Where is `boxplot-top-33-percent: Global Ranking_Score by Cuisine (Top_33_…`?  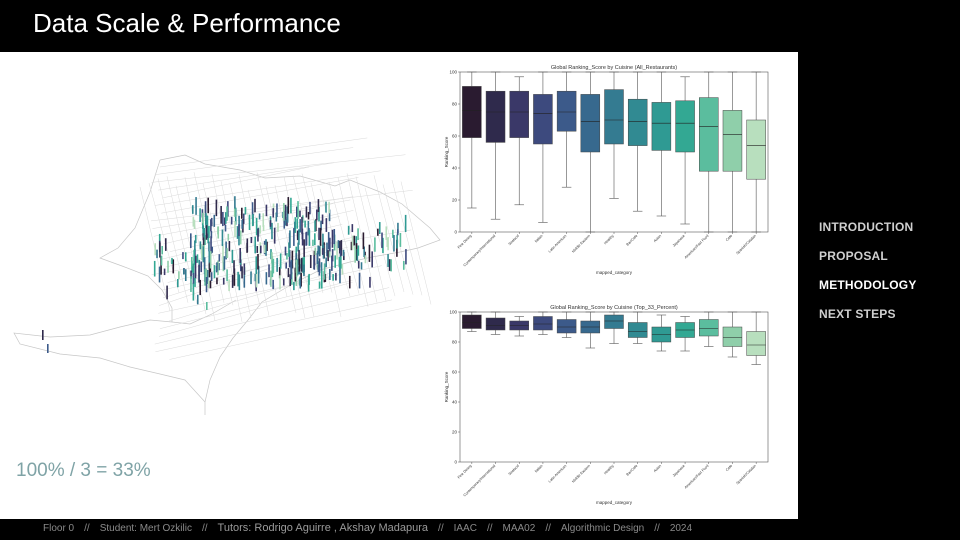
boxplot-top-33-percent: Global Ranking_Score by Cuisine (Top_33_… is located at coordinates (606, 405).